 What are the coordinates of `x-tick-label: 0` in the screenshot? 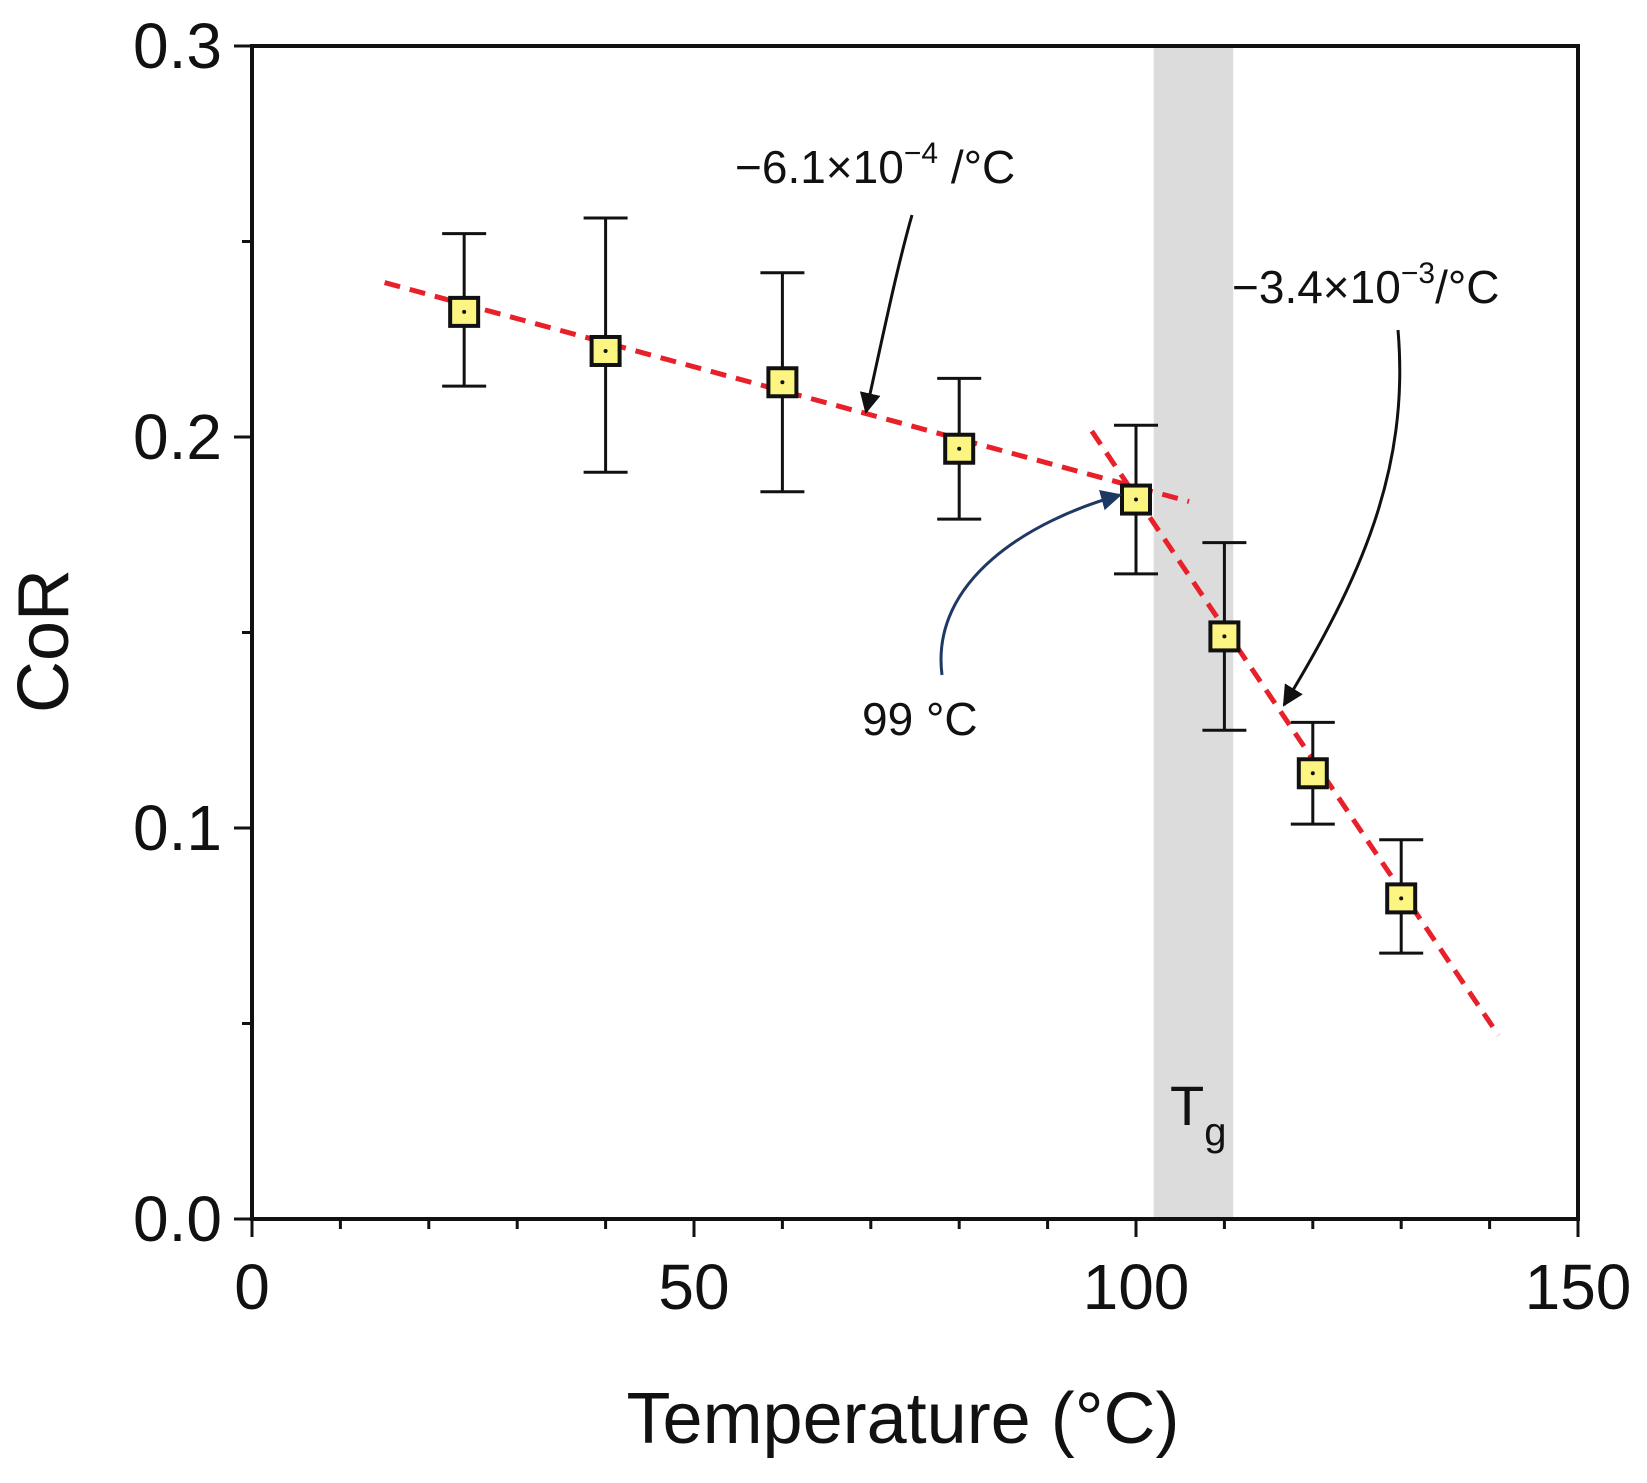 It's located at (252, 1287).